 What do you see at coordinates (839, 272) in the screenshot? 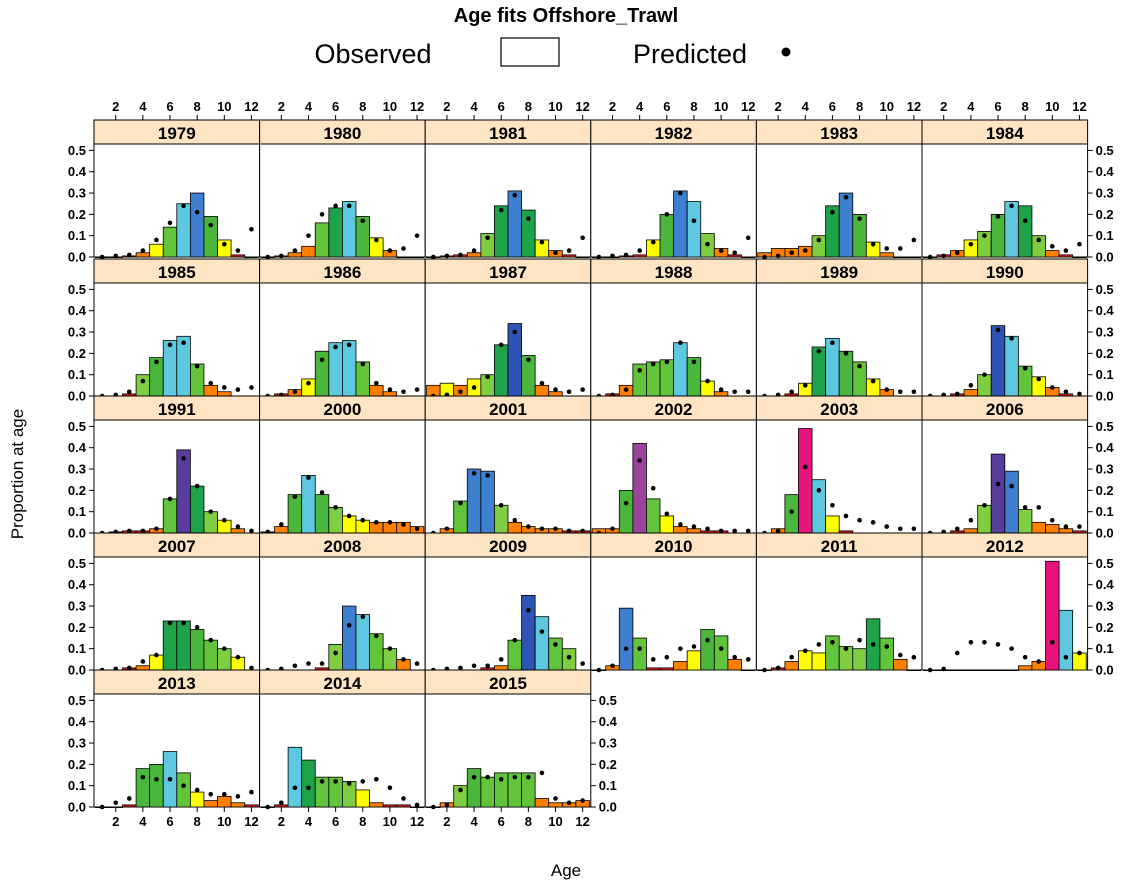
I see `panel-strip-label: 1989` at bounding box center [839, 272].